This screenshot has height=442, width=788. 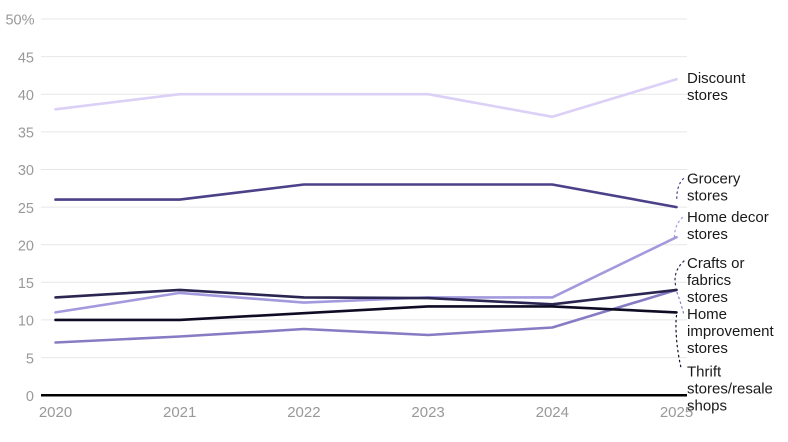 I want to click on svg-text: 20, so click(x=26, y=246).